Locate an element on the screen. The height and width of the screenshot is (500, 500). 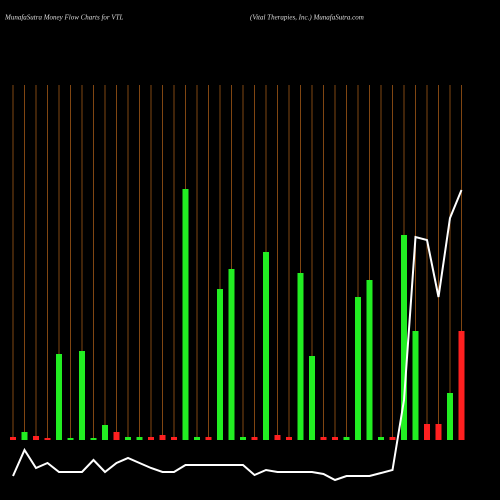
chart-title: MunafaSutra Money Flow Charts for VTL is located at coordinates (64, 18).